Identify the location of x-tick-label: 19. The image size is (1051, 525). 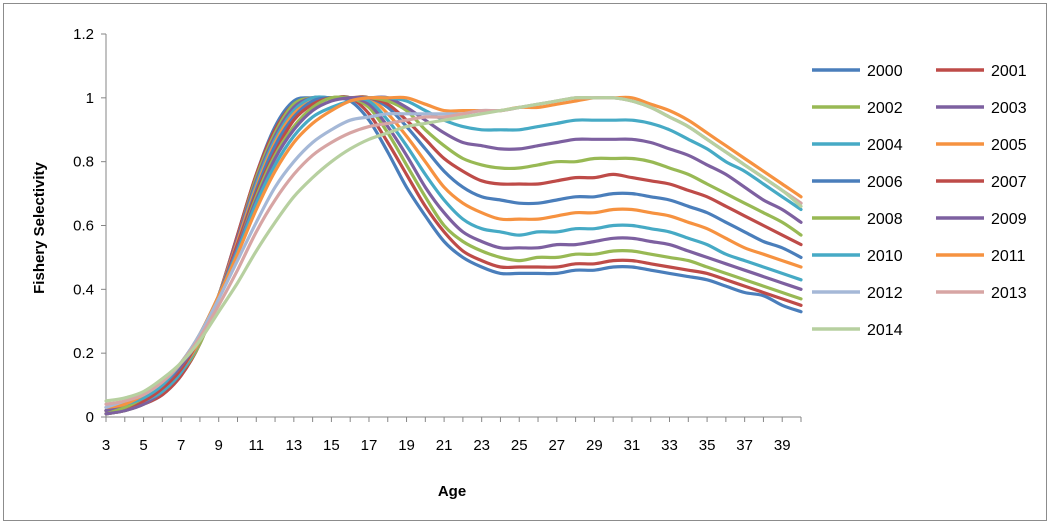
(406, 445).